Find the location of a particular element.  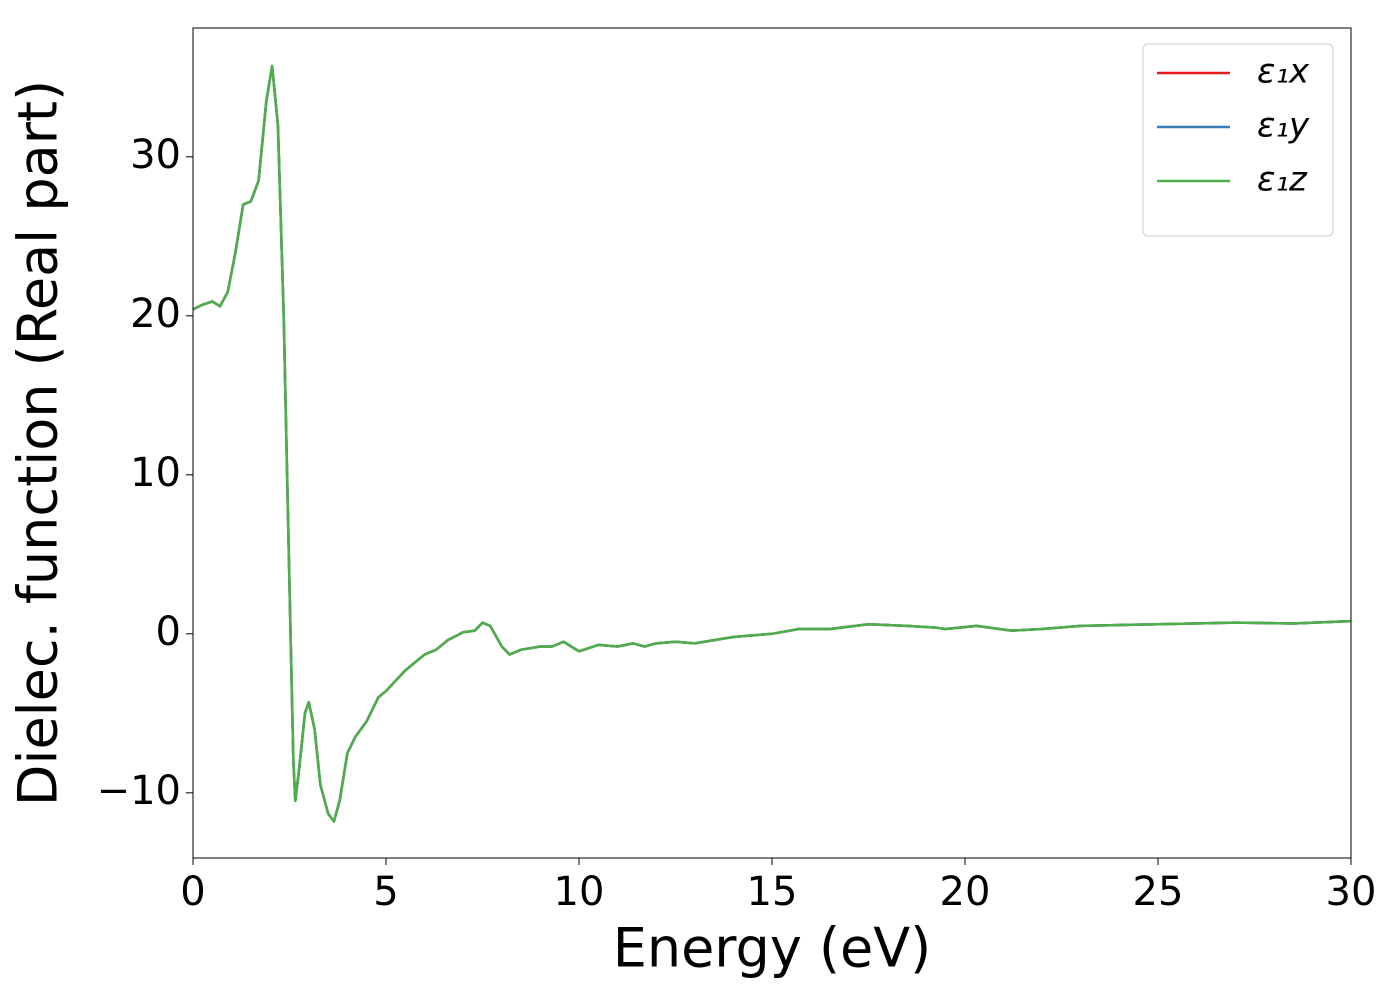

y-tick-label: −10 is located at coordinates (139, 791).